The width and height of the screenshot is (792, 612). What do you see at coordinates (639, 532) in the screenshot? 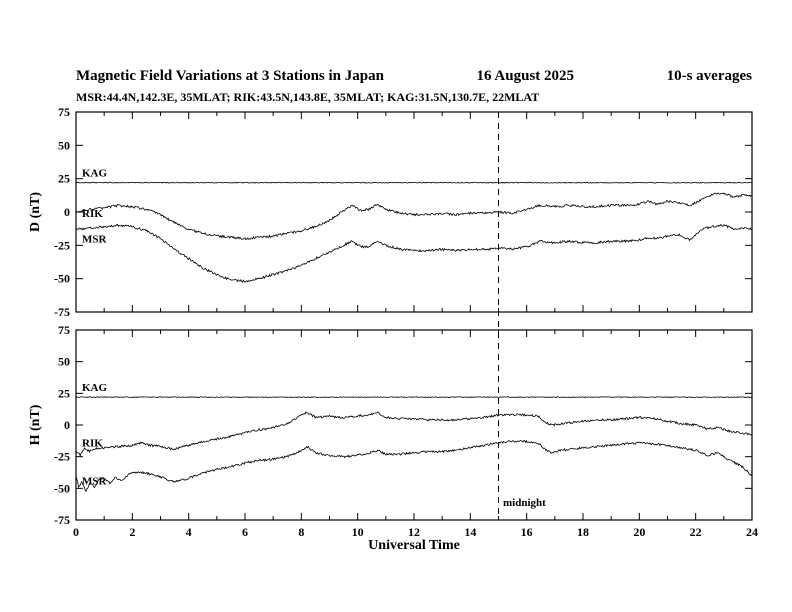
I see `x-tick-label: 20` at bounding box center [639, 532].